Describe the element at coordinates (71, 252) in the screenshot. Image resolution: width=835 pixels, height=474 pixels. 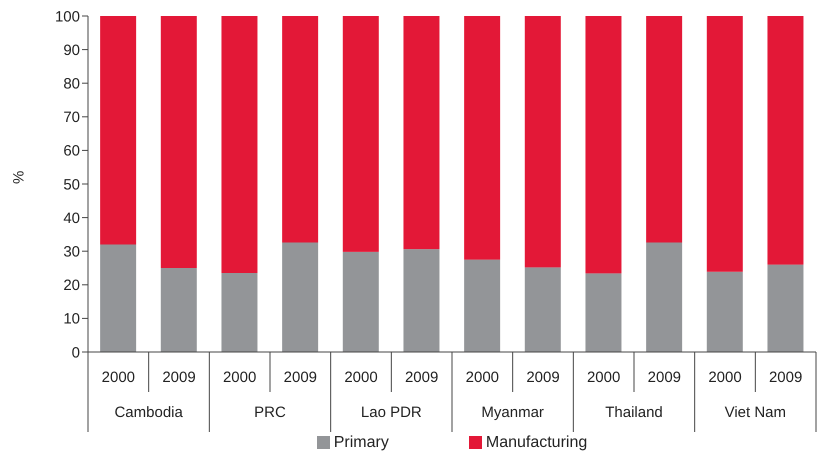
I see `y-tick-label: 30` at that location.